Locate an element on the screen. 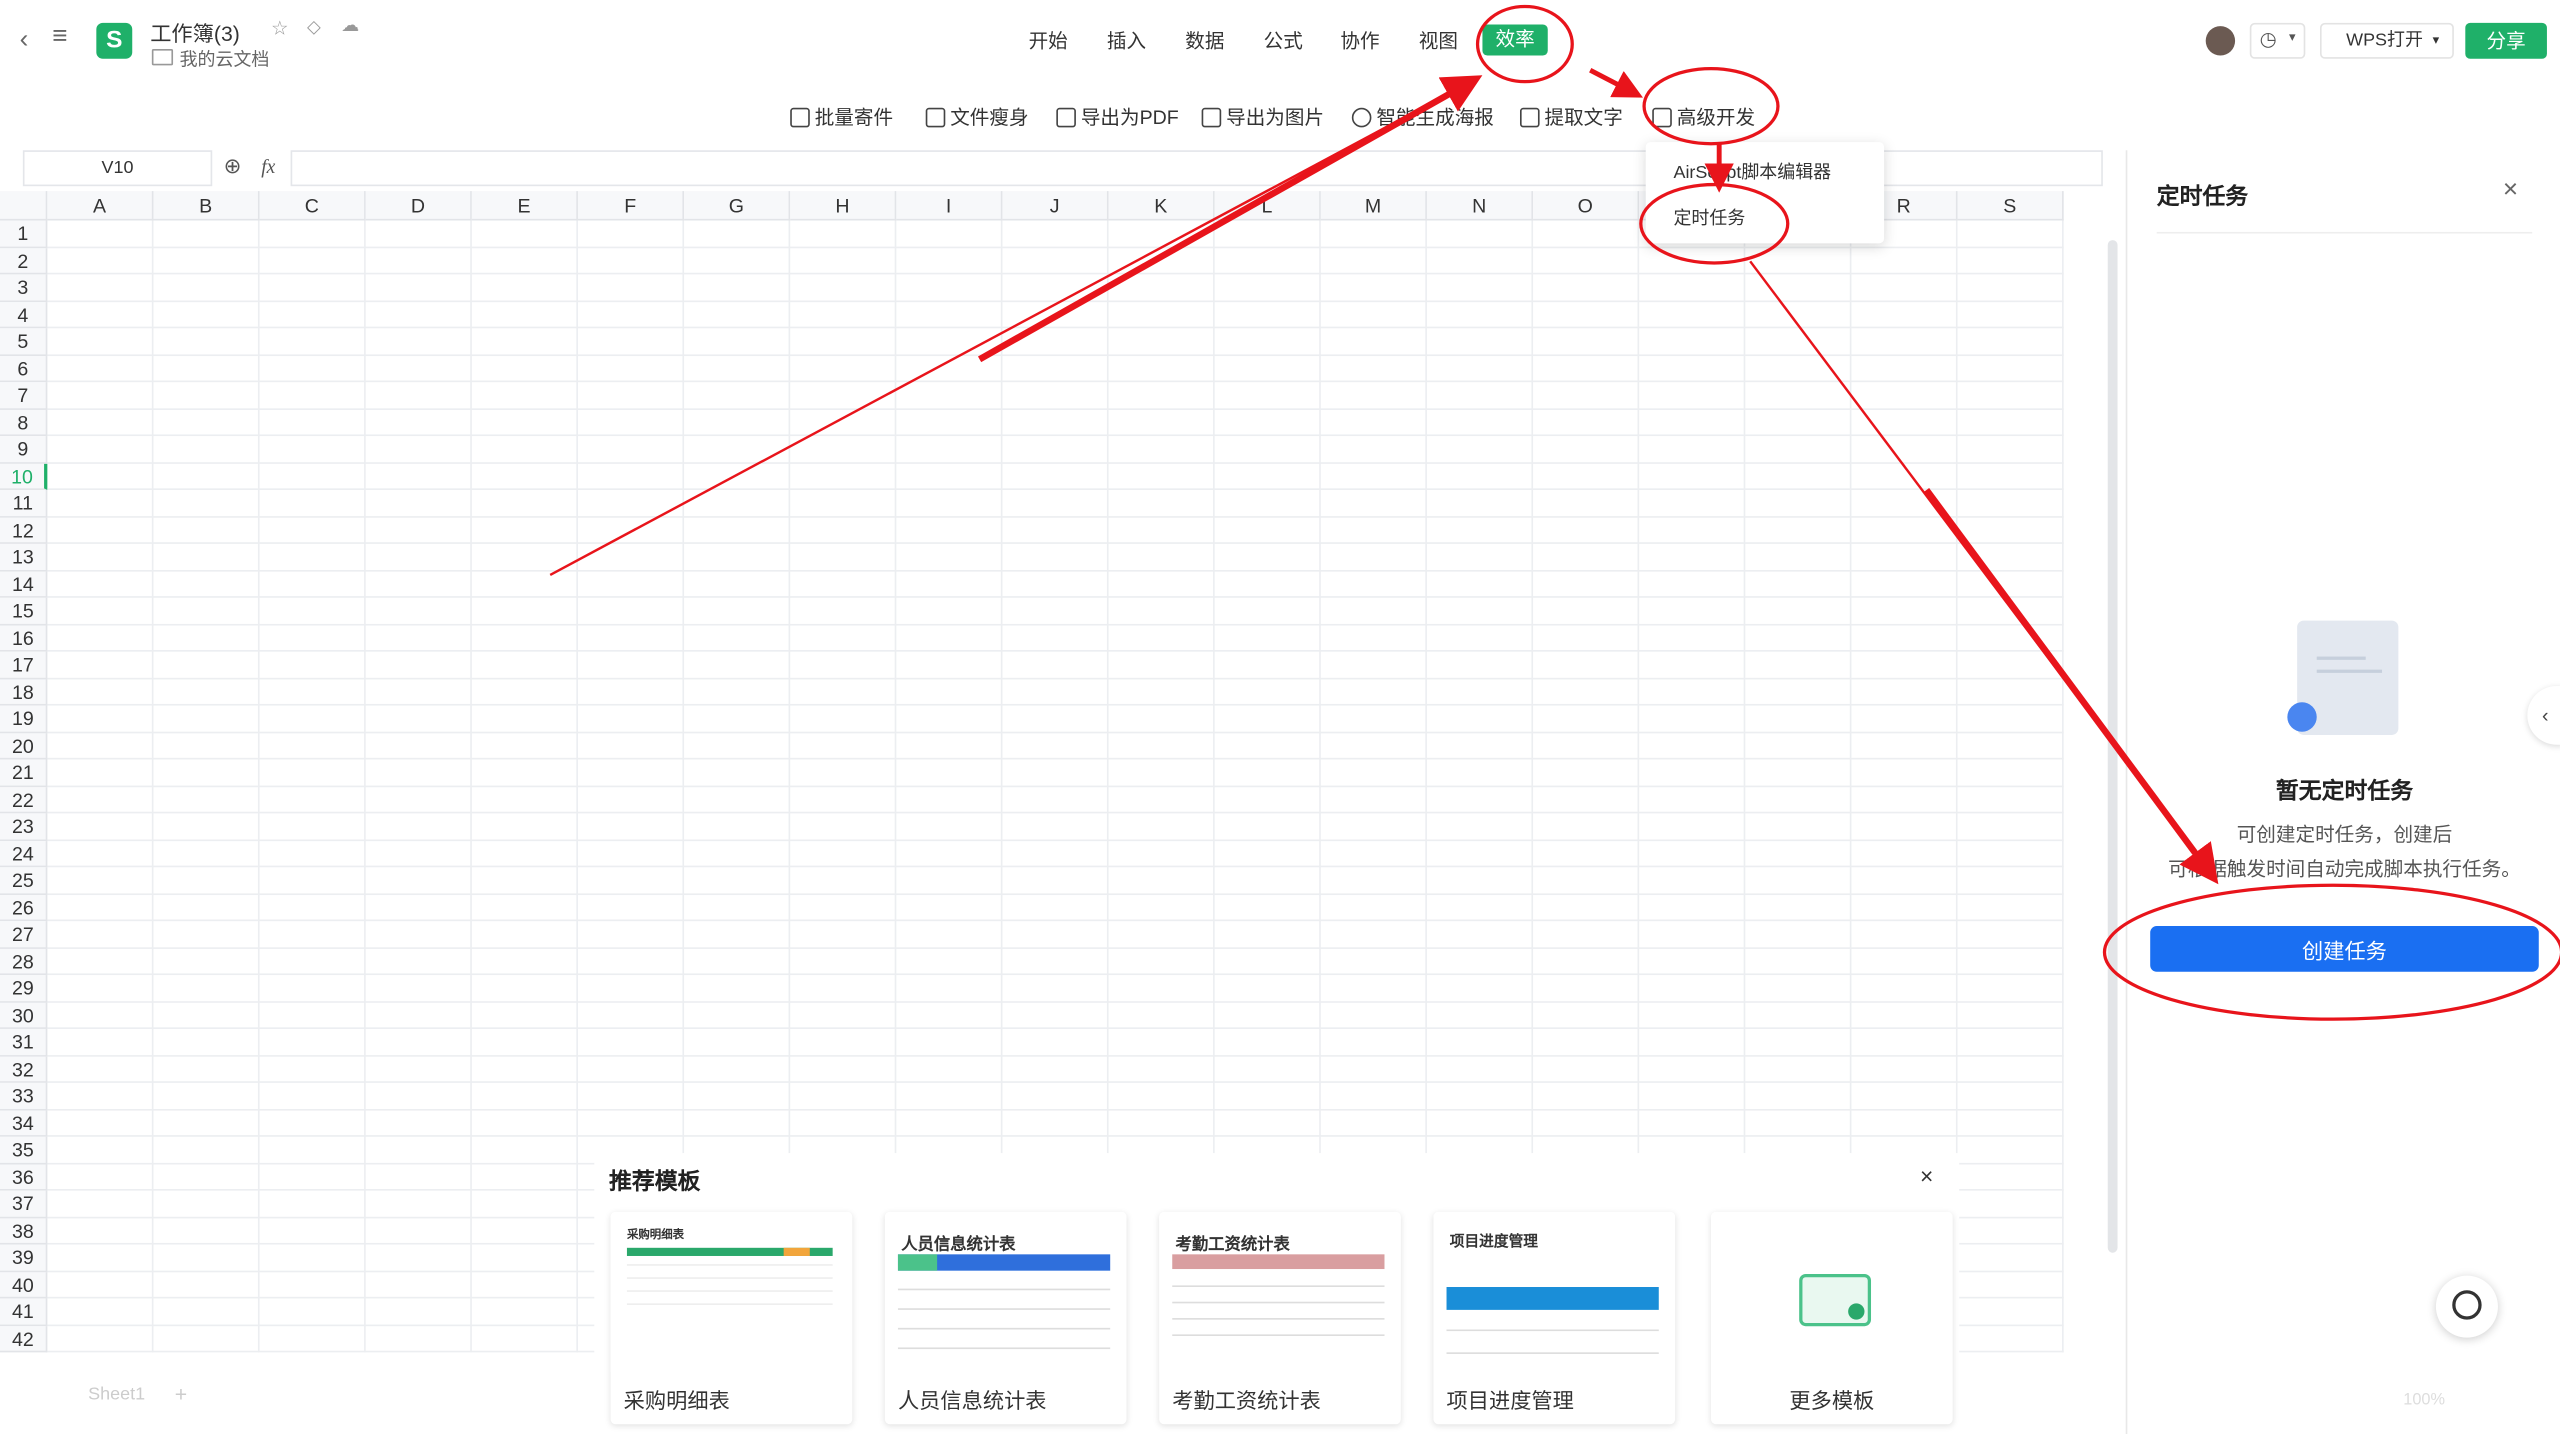  file-slim-button: 文件瘦身 is located at coordinates (977, 118).